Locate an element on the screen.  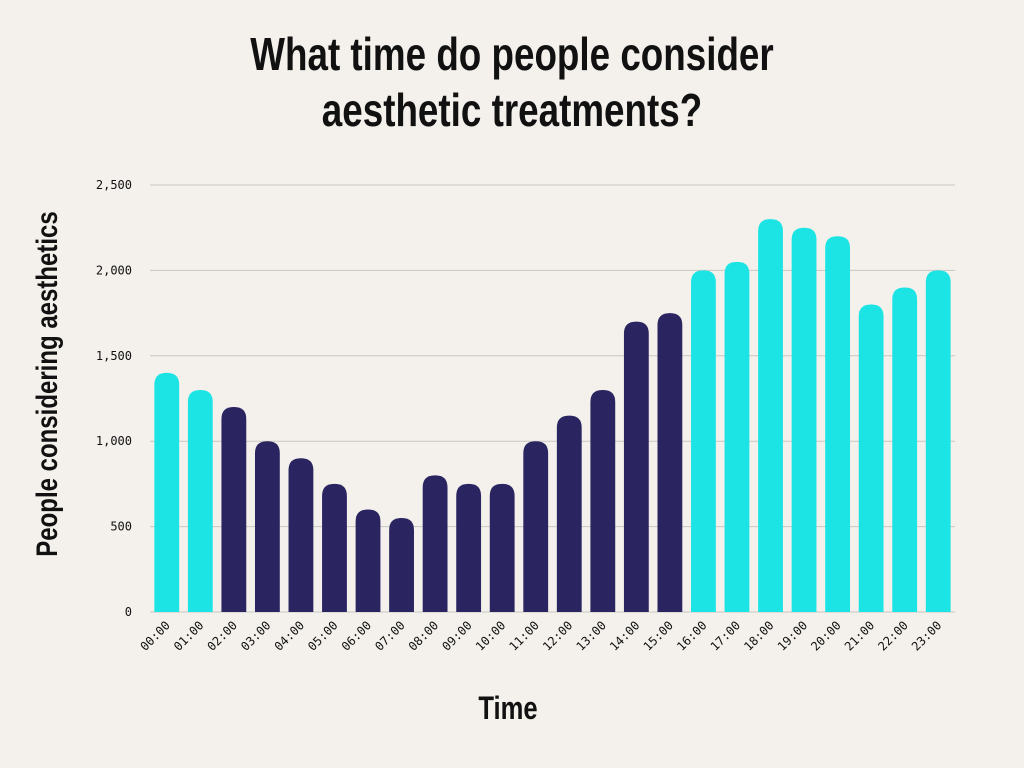
x-tick-label: 12:00 is located at coordinates (557, 635).